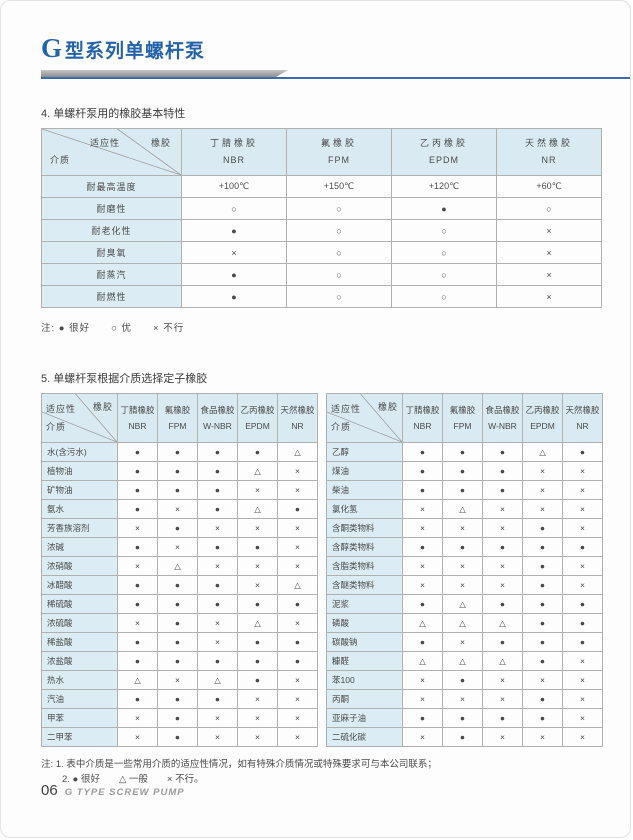  What do you see at coordinates (113, 328) in the screenshot?
I see `table1-legend: 注: ● 很好 ○ 优 × 不行` at bounding box center [113, 328].